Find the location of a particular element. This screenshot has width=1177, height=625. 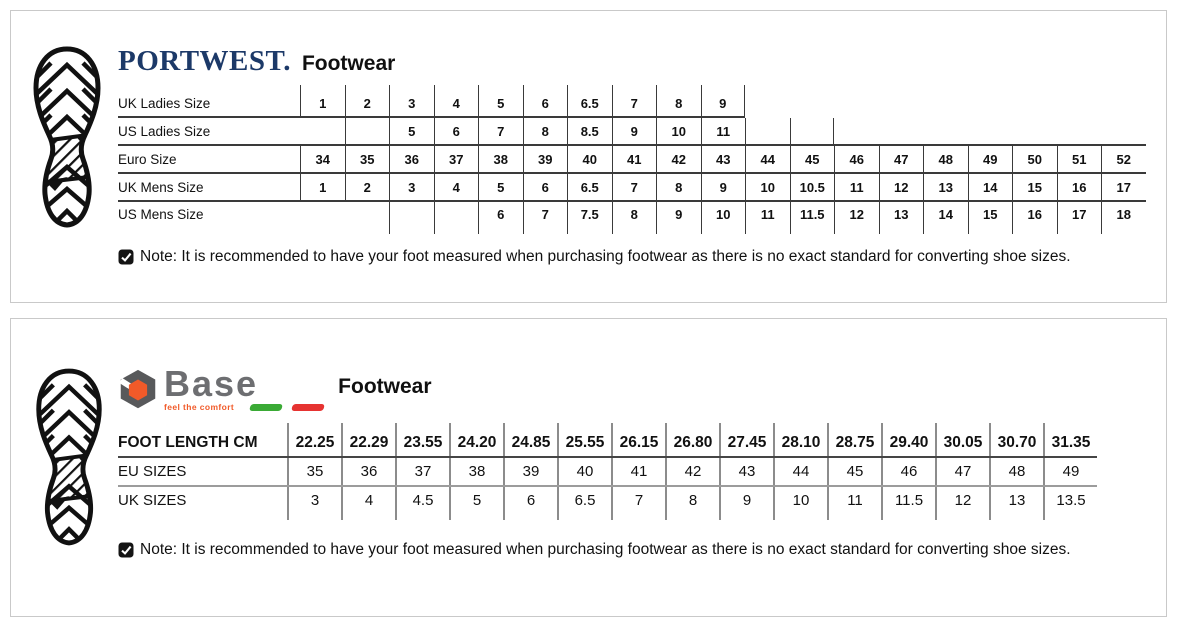

size-cell: 43 is located at coordinates (723, 159).